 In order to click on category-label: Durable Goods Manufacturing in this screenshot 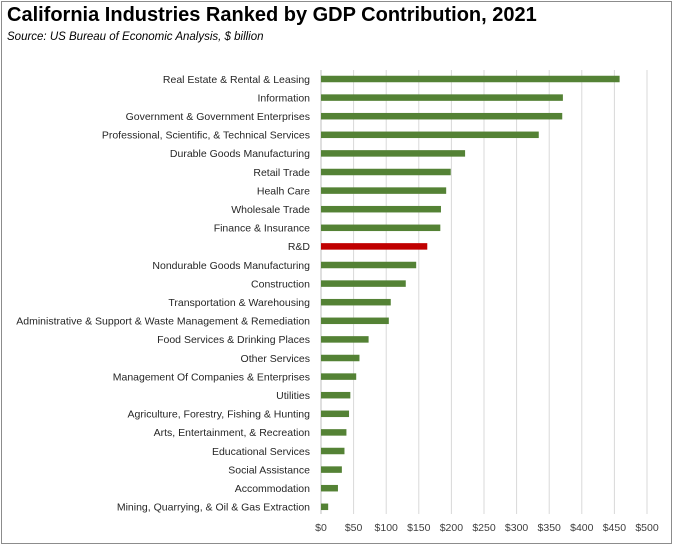, I will do `click(240, 154)`.